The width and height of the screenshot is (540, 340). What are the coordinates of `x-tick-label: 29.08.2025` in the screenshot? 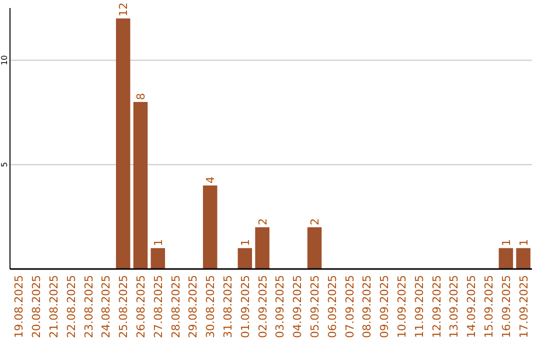 It's located at (193, 306).